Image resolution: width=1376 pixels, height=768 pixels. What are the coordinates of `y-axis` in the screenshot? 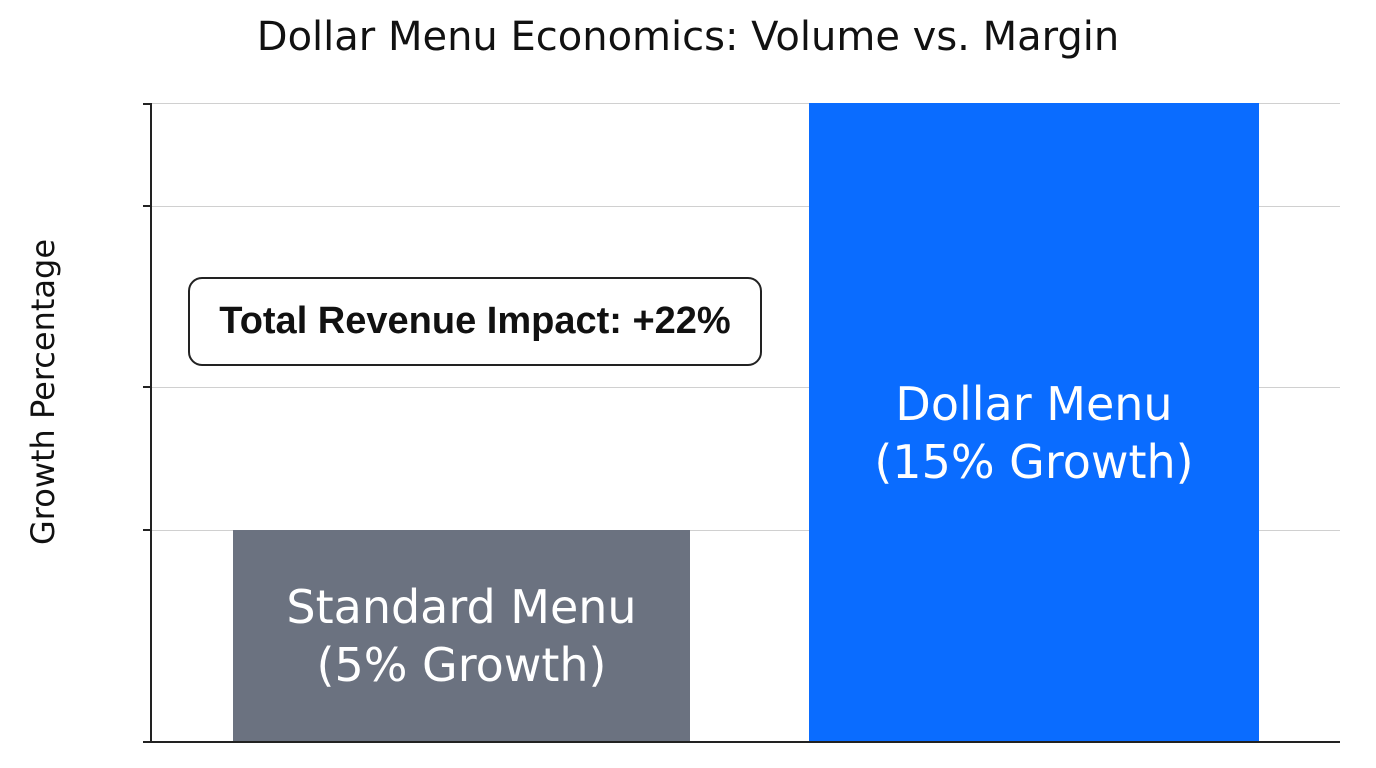 It's located at (151, 423).